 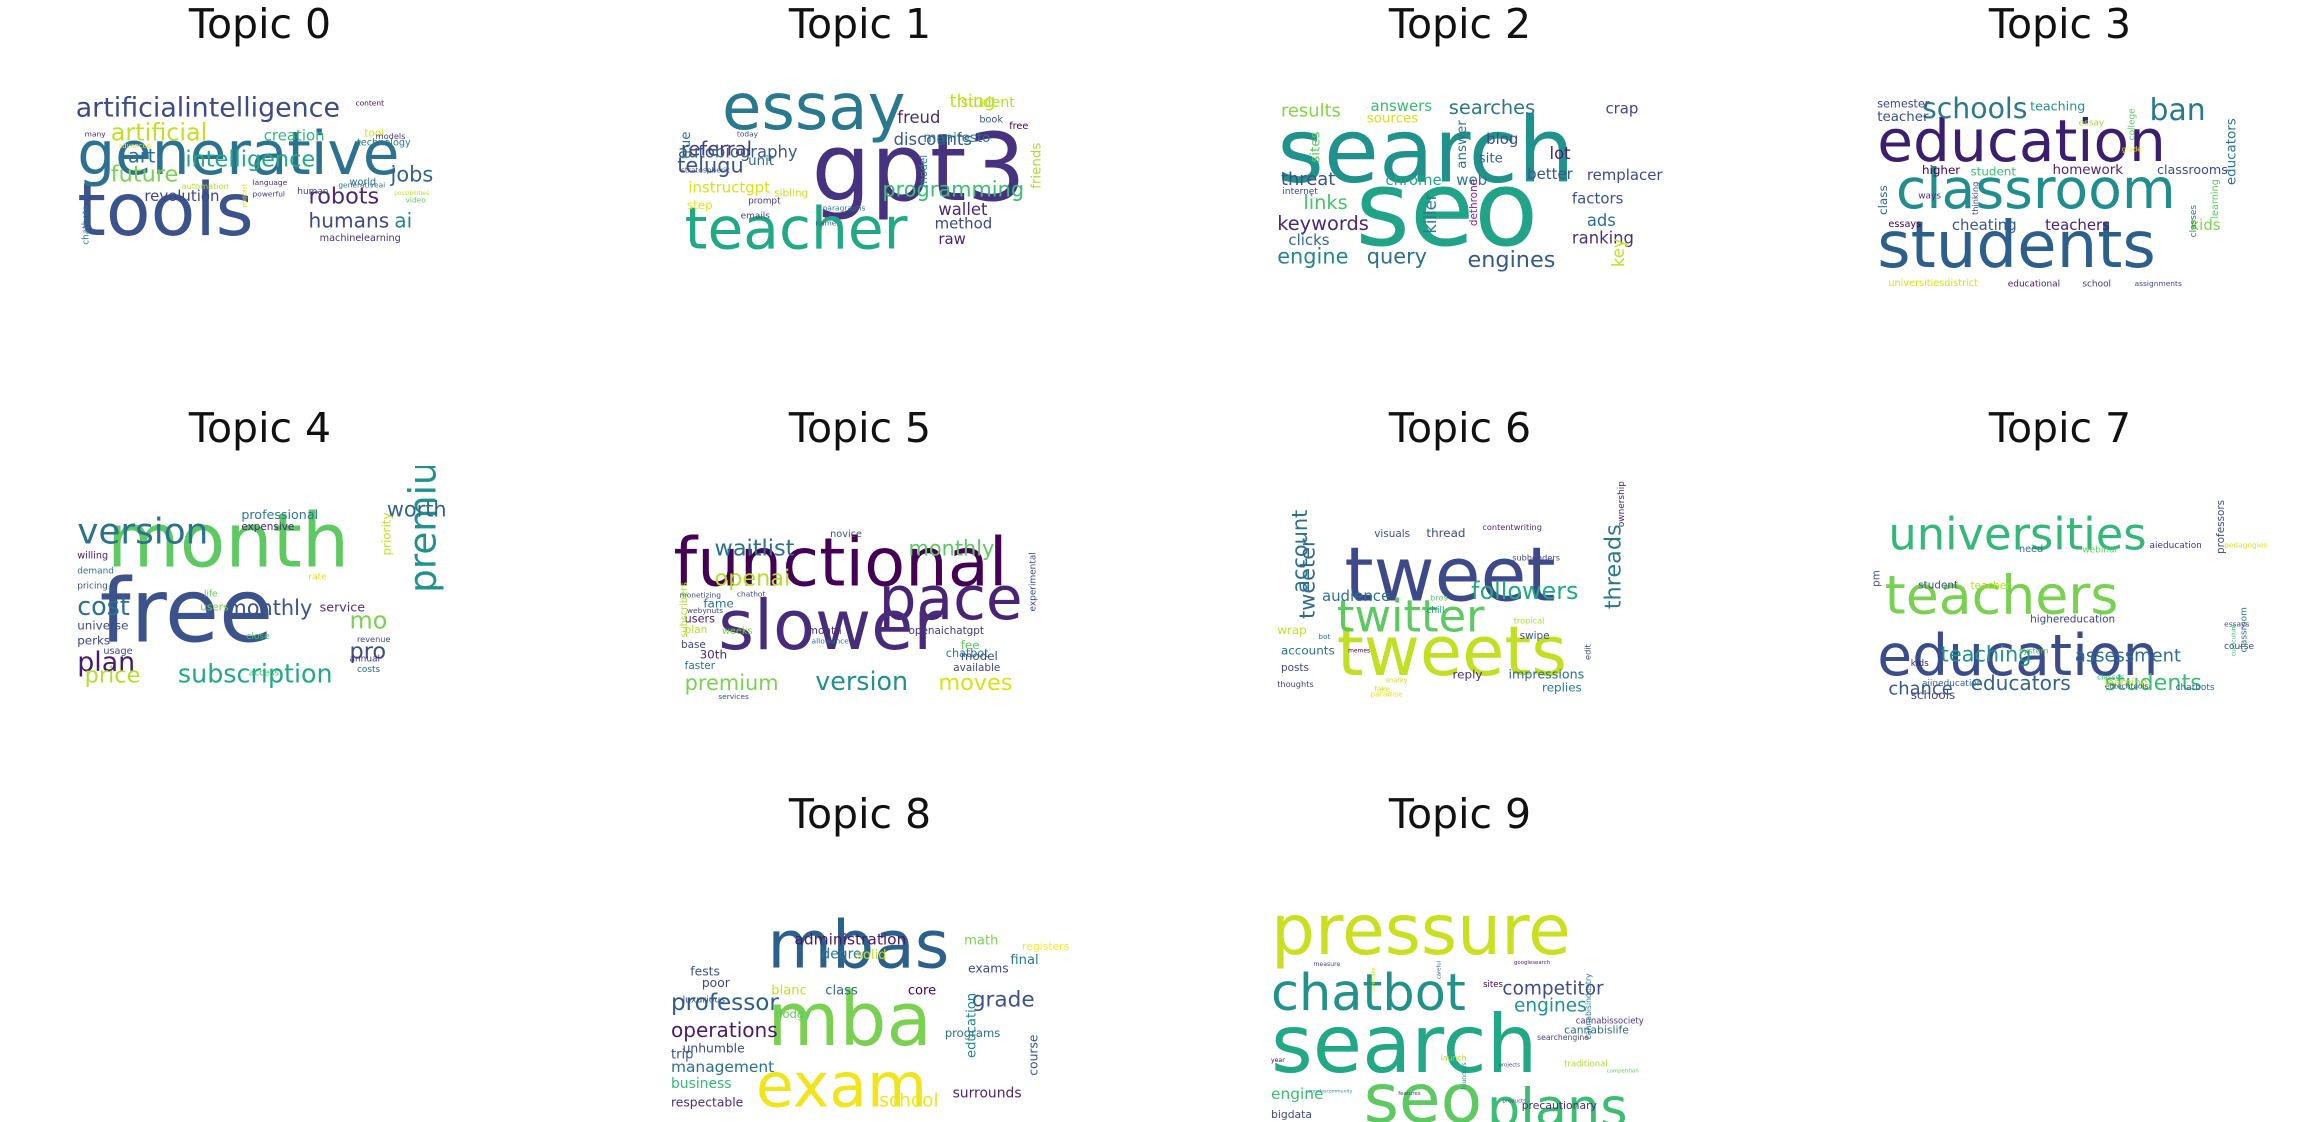 I want to click on cloud-word: life, so click(x=211, y=595).